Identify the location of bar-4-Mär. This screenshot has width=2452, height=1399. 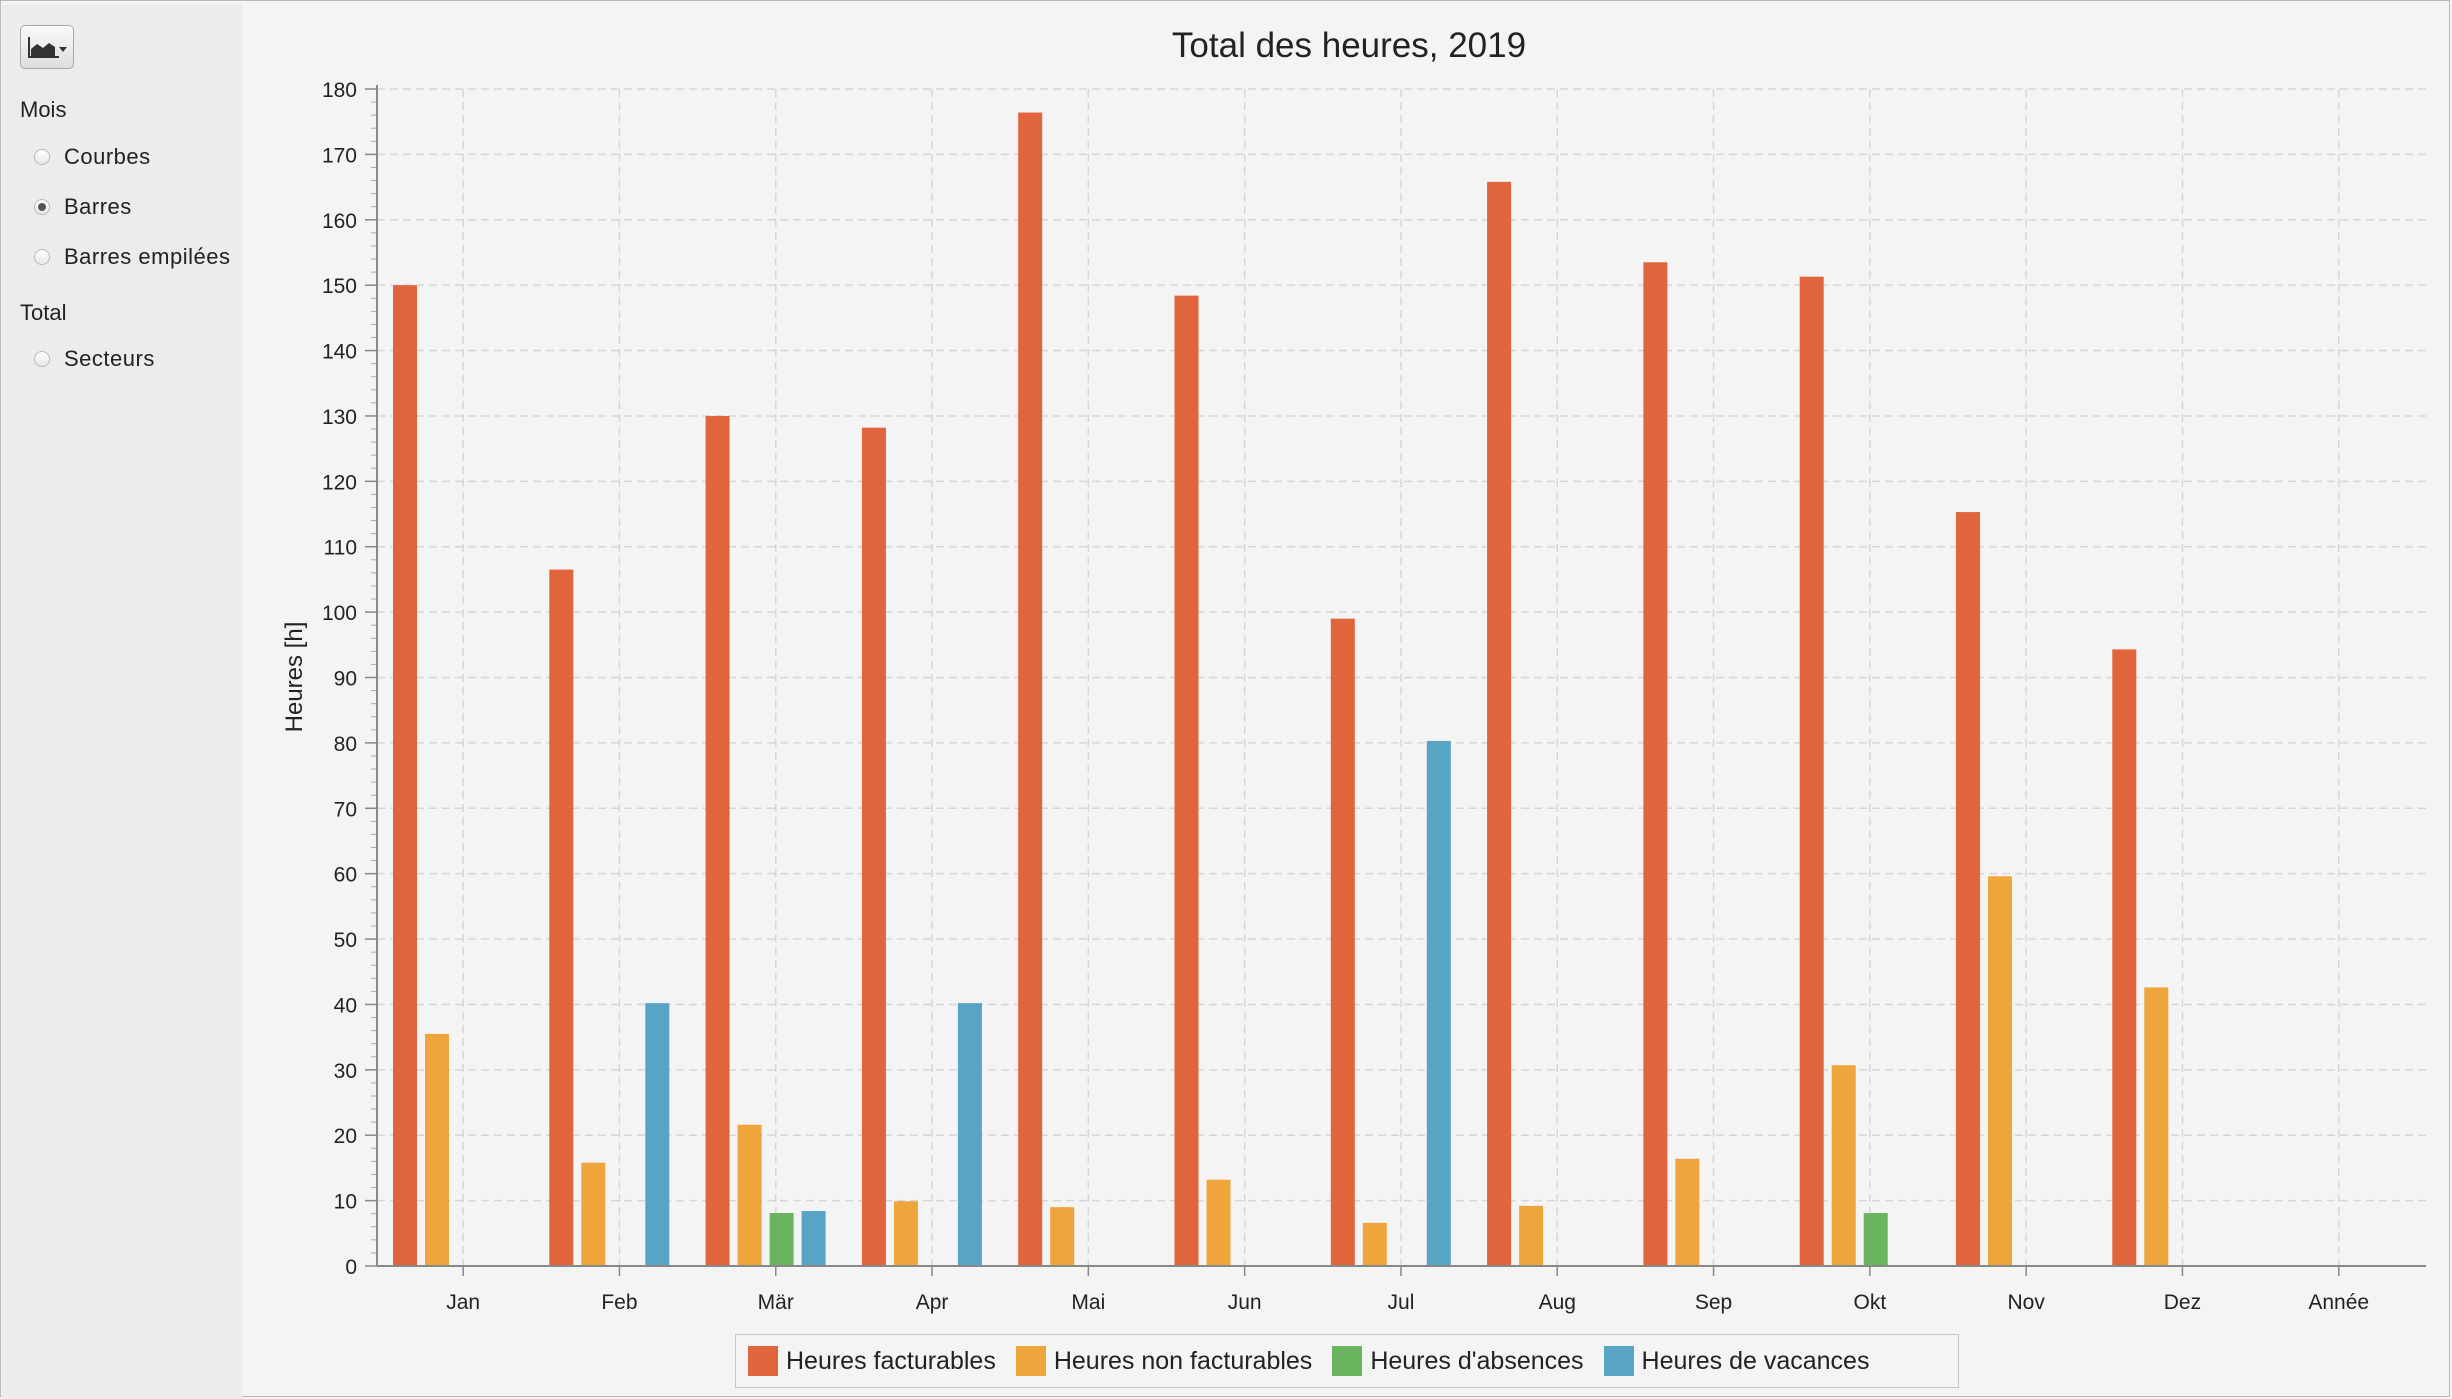
(813, 1238).